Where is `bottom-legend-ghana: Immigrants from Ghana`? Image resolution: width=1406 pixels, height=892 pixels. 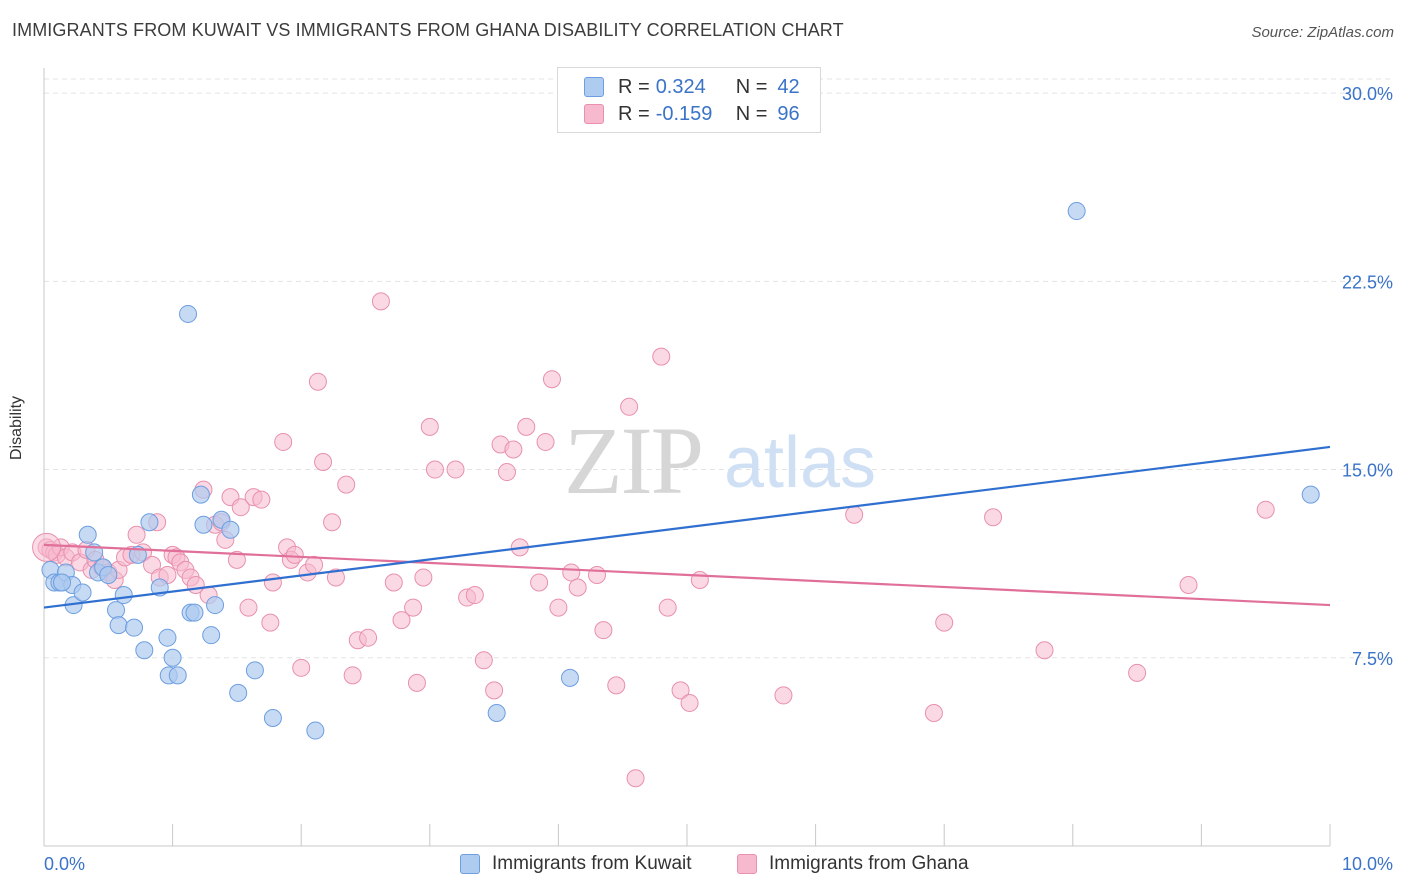
bottom-legend-ghana: Immigrants from Ghana is located at coordinates (853, 864).